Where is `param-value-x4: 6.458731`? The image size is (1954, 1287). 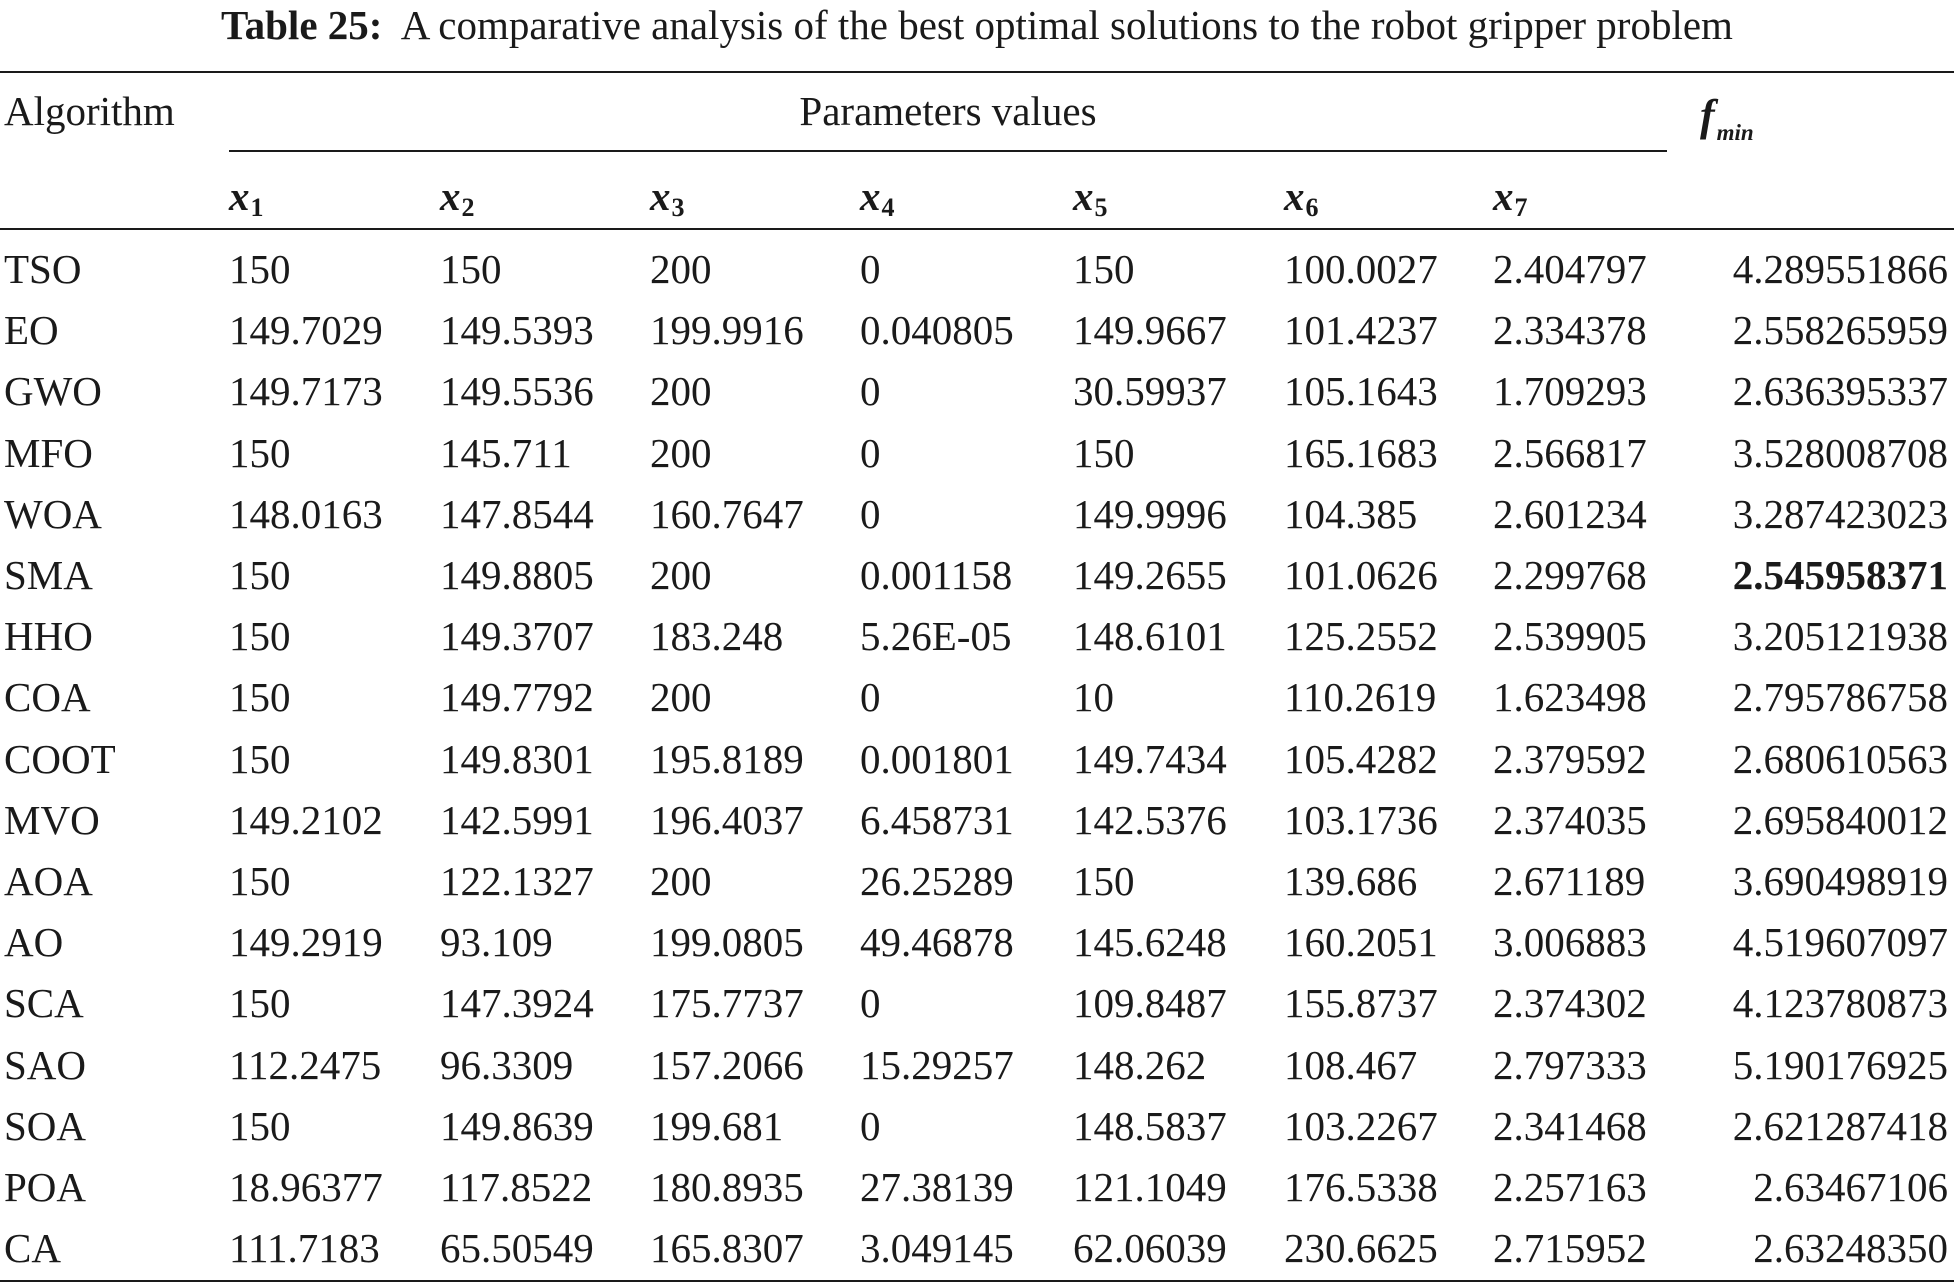 param-value-x4: 6.458731 is located at coordinates (937, 820).